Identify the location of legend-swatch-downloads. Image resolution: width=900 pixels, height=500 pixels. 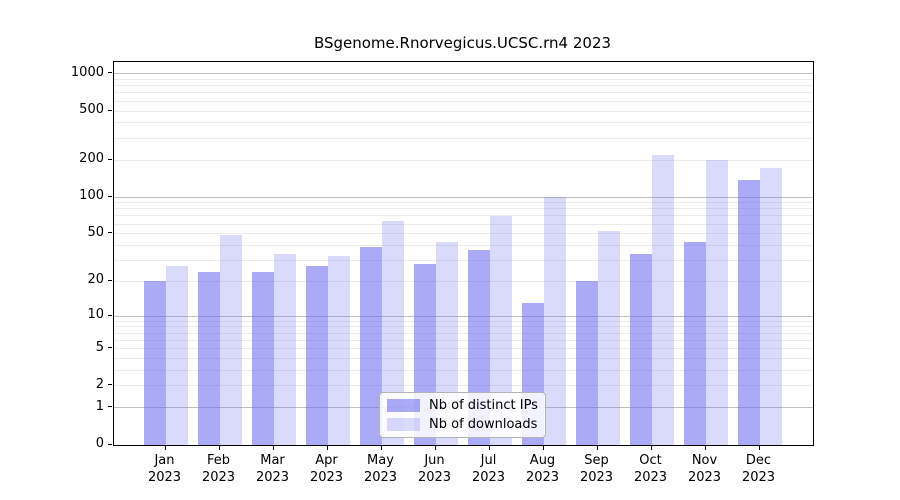
(403, 424).